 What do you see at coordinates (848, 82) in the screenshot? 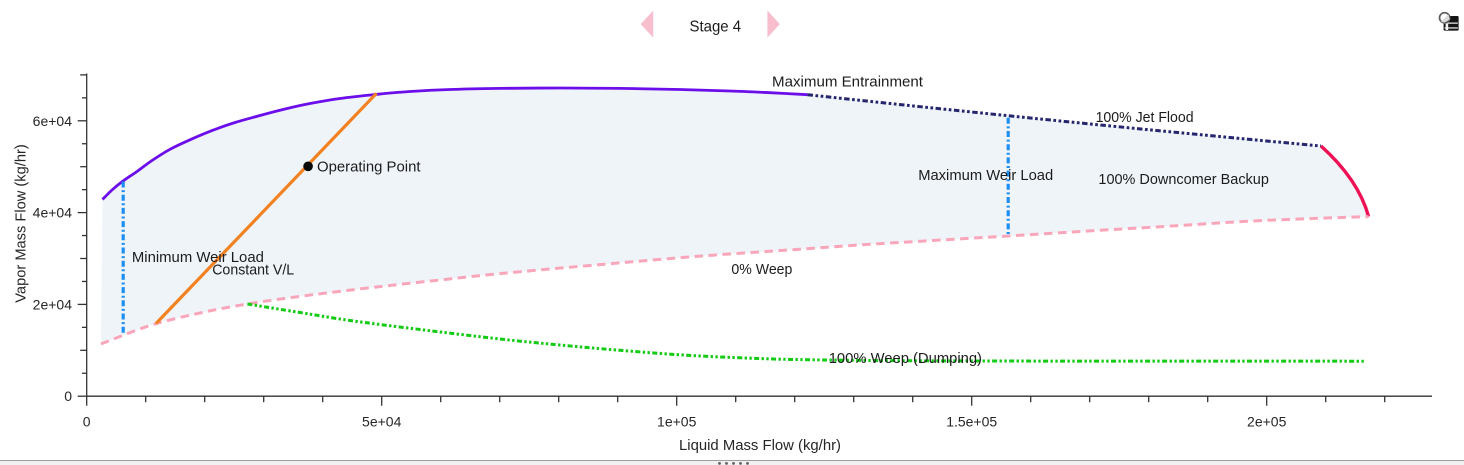
I see `svg-text: Maximum Entrainment` at bounding box center [848, 82].